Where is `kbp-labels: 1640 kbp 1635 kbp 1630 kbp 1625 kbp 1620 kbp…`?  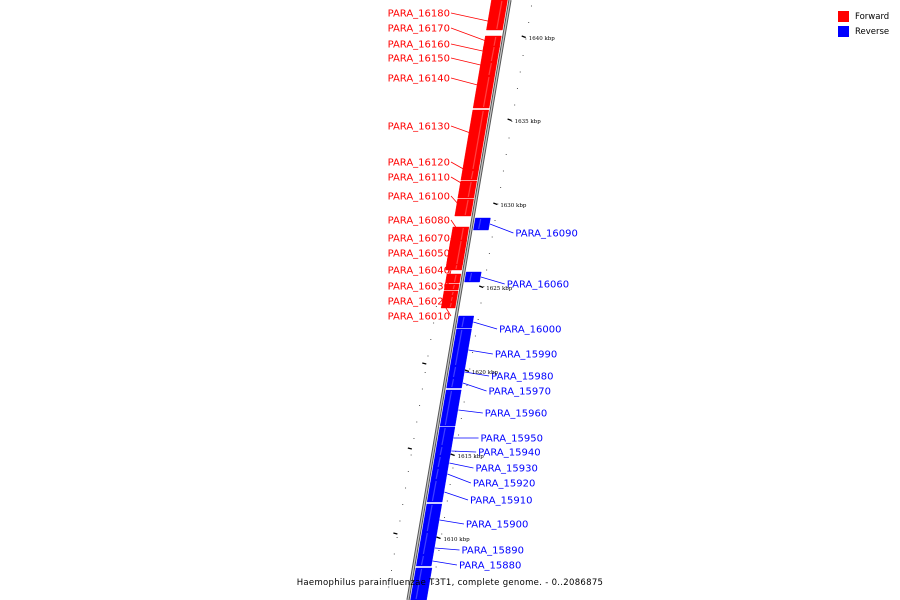
kbp-labels: 1640 kbp 1635 kbp 1630 kbp 1625 kbp 1620 kbp… is located at coordinates (500, 289).